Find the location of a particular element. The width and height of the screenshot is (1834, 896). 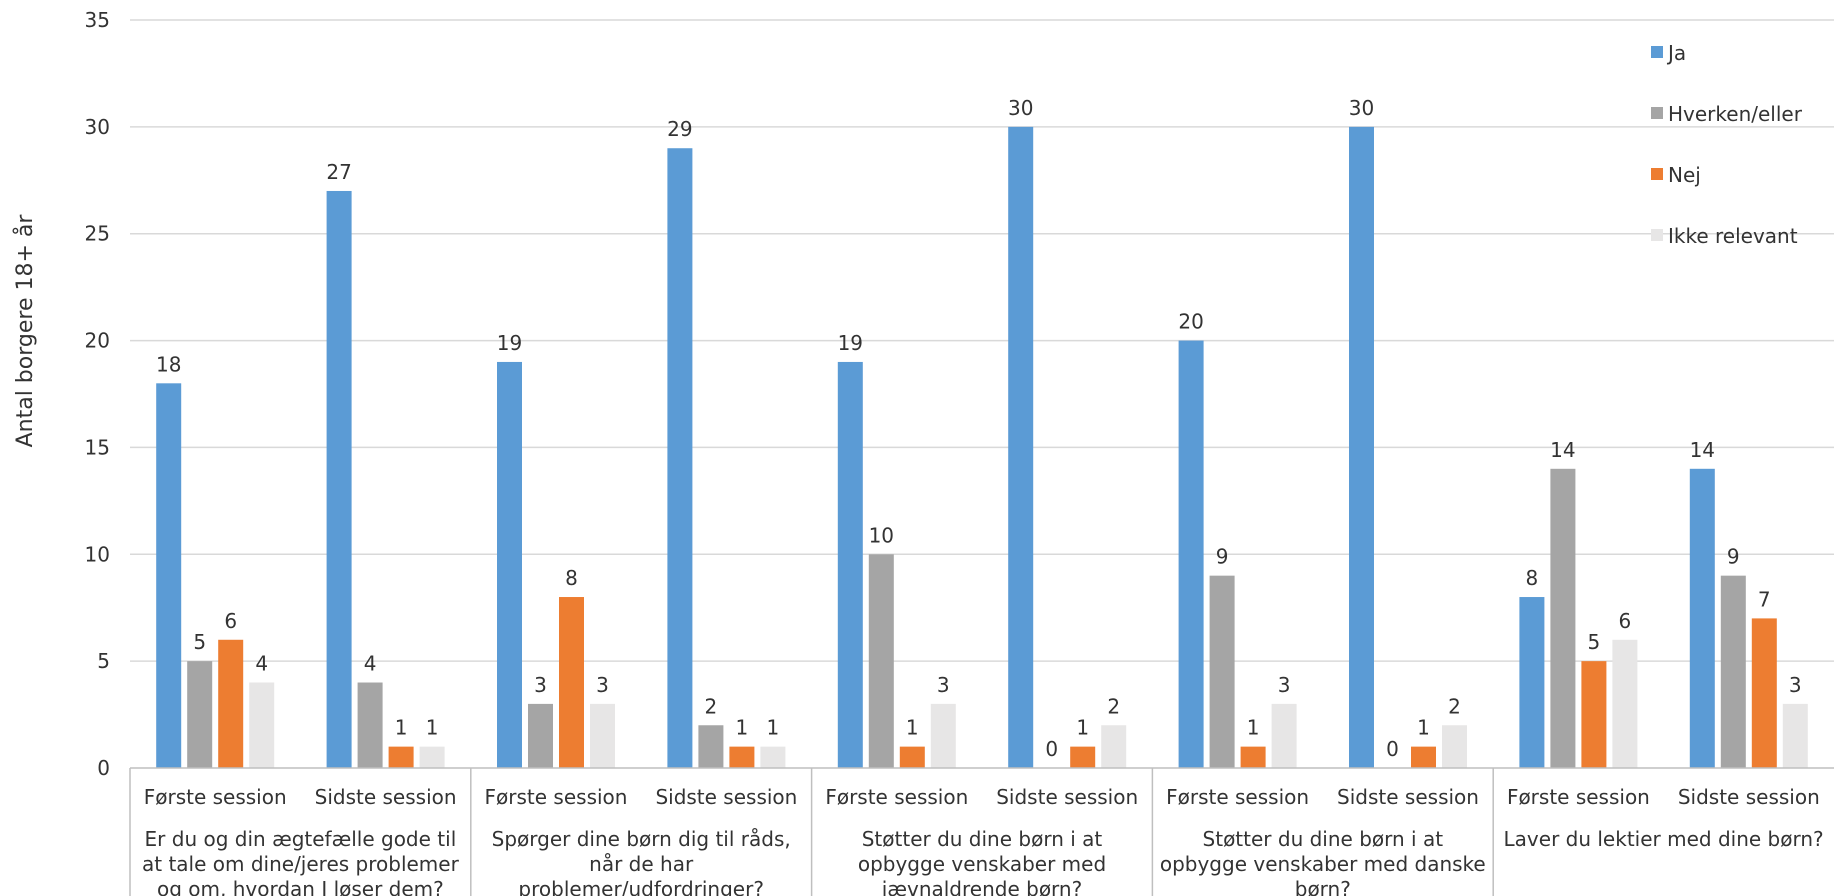

question-label: jævnaldrende børn? is located at coordinates (981, 886).